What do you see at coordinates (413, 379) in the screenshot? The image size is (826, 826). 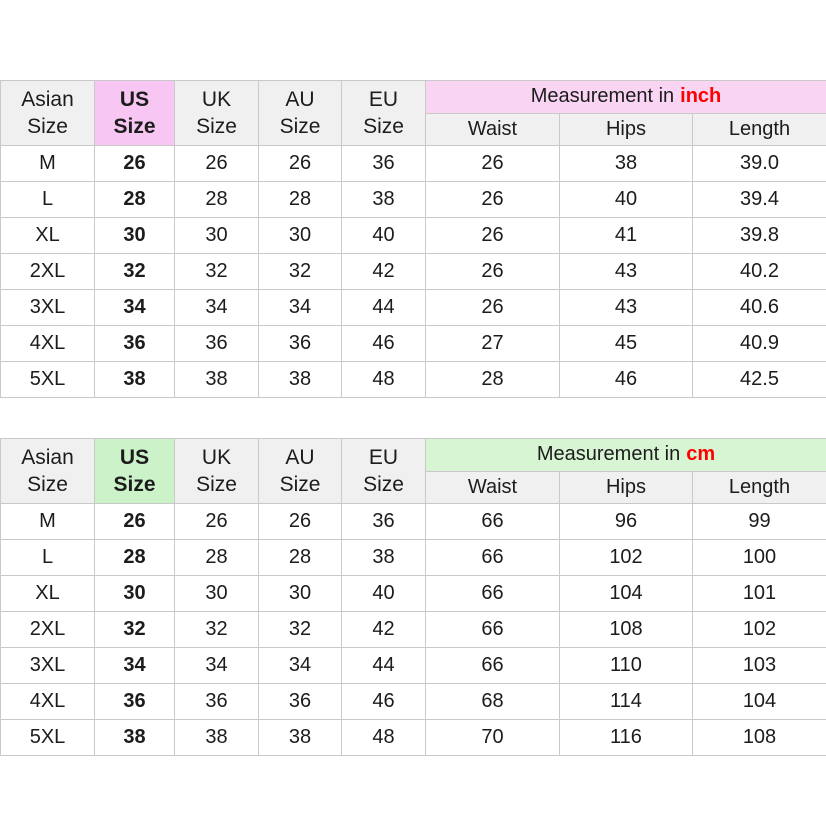 I see `table-row: 5XL 38 38 38 48 28 46 42.5` at bounding box center [413, 379].